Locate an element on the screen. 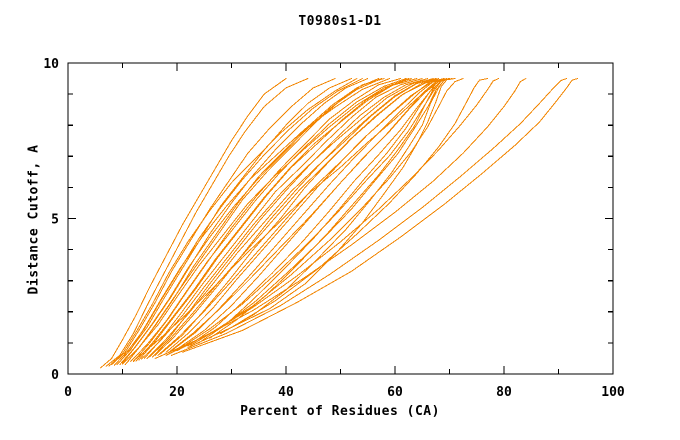 The height and width of the screenshot is (440, 680). x-tick-label: 80 is located at coordinates (504, 392).